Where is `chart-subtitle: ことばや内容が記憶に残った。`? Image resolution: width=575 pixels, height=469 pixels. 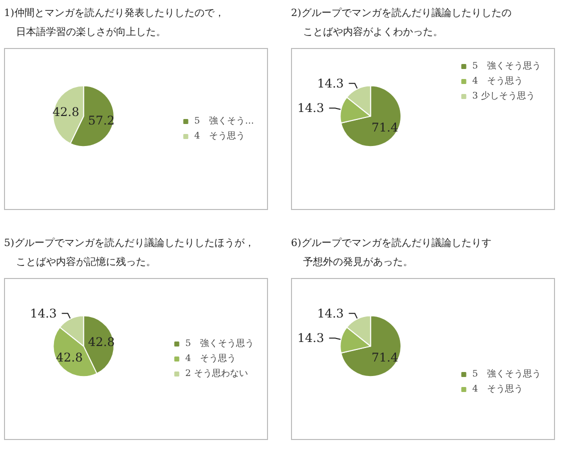 chart-subtitle: ことばや内容が記憶に残った。 is located at coordinates (86, 263).